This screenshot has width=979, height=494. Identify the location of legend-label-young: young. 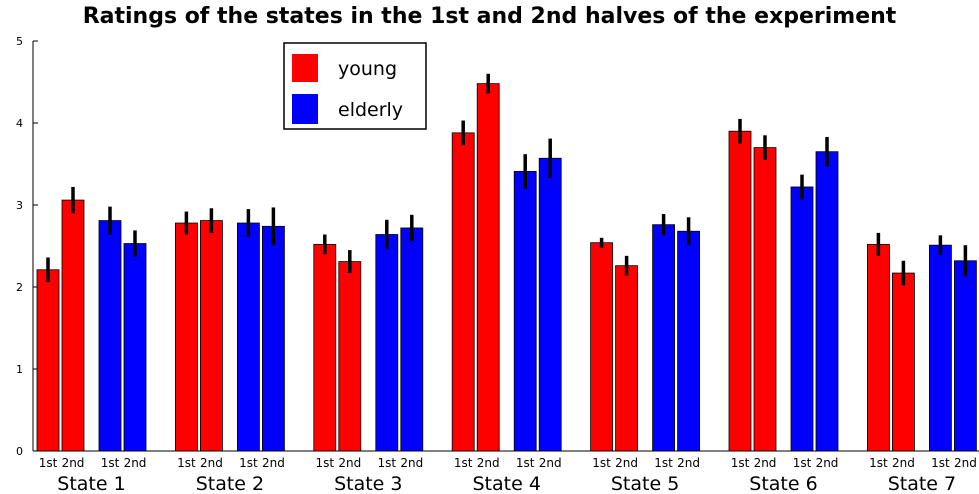
(367, 69).